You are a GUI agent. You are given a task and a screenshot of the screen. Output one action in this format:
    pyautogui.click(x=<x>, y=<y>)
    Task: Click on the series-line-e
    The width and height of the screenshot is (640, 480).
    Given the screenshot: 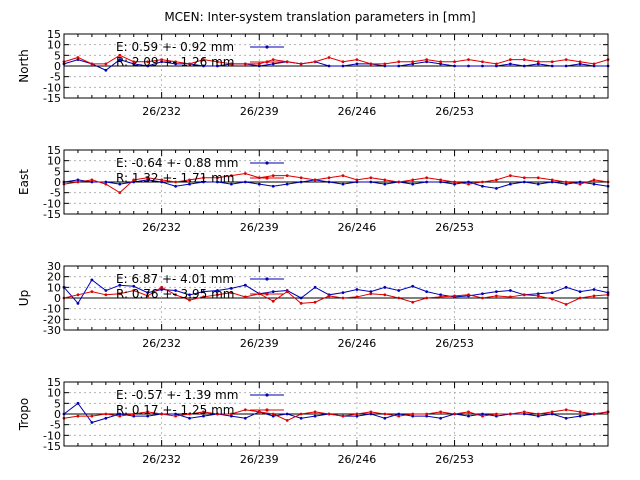 What is the action you would take?
    pyautogui.click(x=335, y=65)
    